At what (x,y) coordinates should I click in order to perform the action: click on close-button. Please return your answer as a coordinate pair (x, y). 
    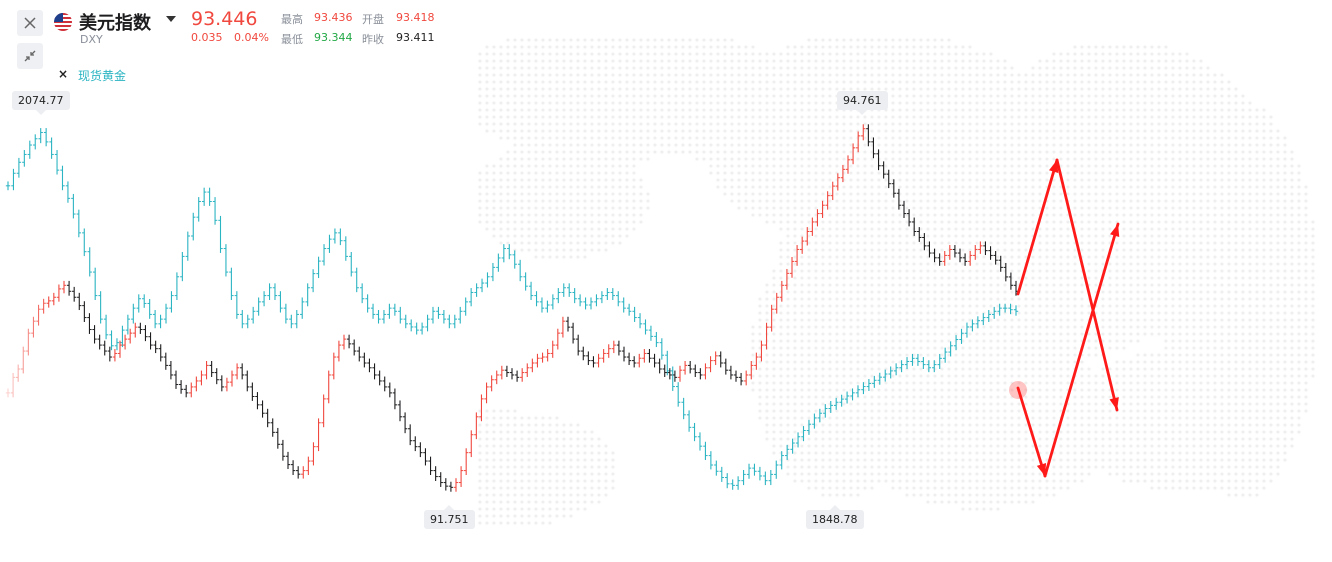
    Looking at the image, I should click on (30, 23).